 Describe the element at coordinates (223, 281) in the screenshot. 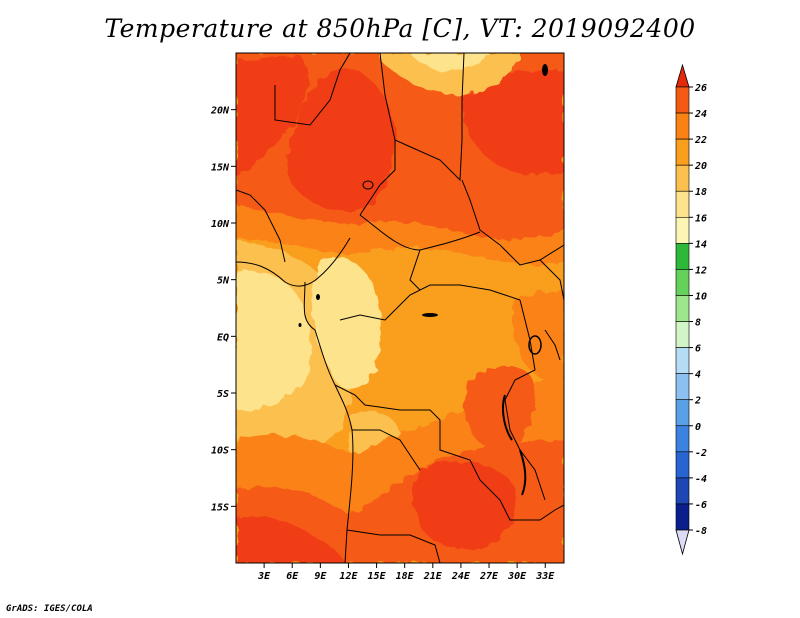

I see `y-tick-label: 5N` at that location.